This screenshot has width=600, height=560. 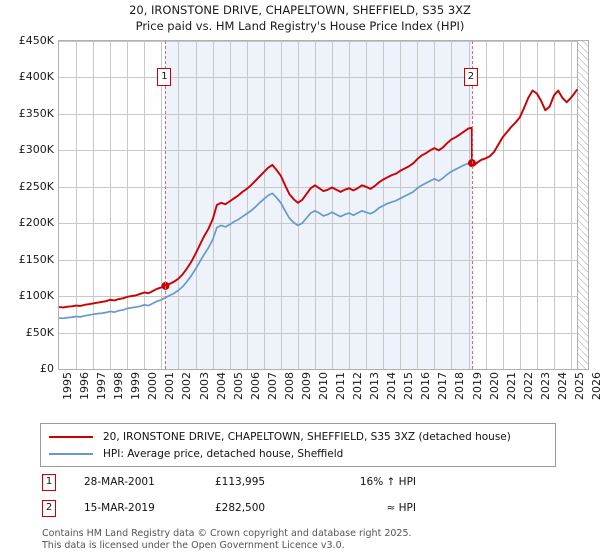 I want to click on x-axis-tick-label: 1998, so click(x=119, y=386).